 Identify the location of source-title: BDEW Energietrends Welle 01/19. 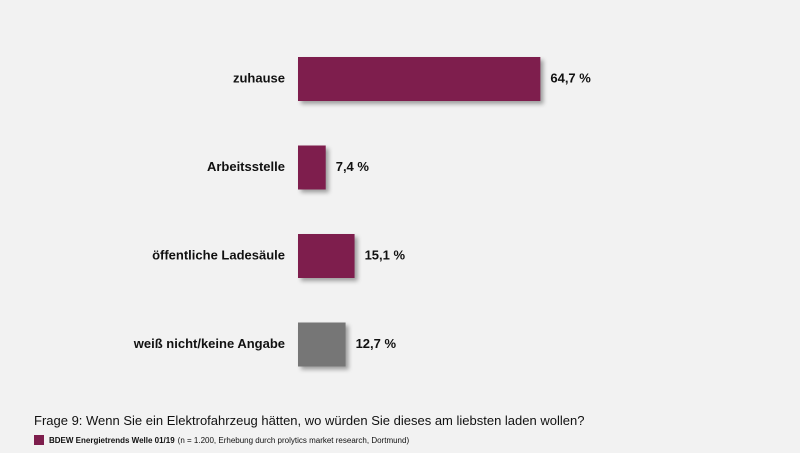
(112, 440).